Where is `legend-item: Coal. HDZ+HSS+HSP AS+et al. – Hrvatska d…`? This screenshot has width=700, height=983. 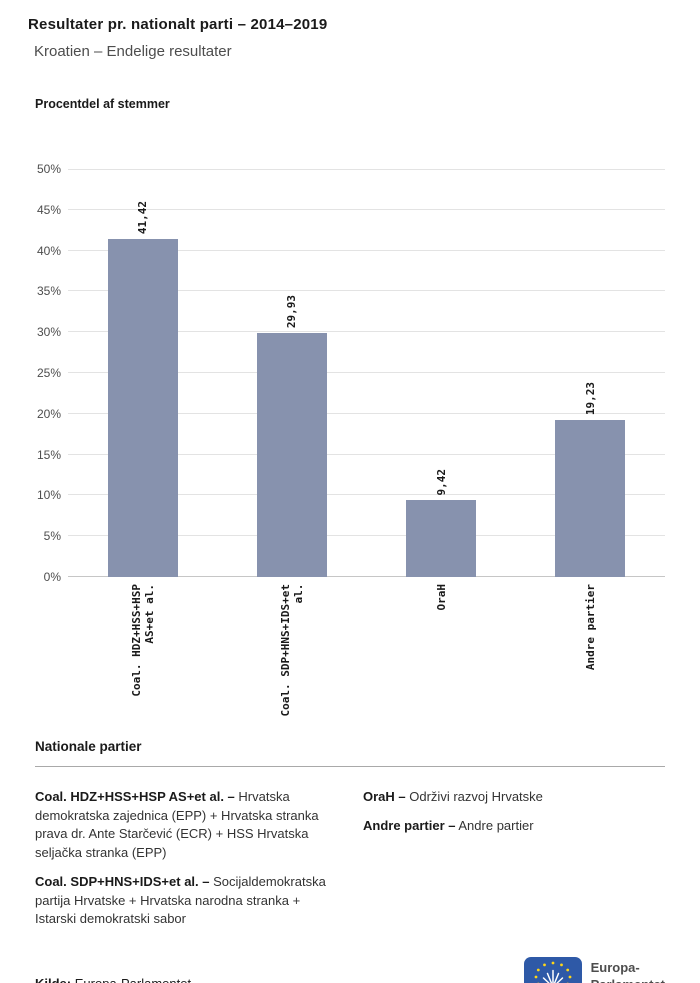
legend-item: Coal. HDZ+HSS+HSP AS+et al. – Hrvatska d… is located at coordinates (186, 825).